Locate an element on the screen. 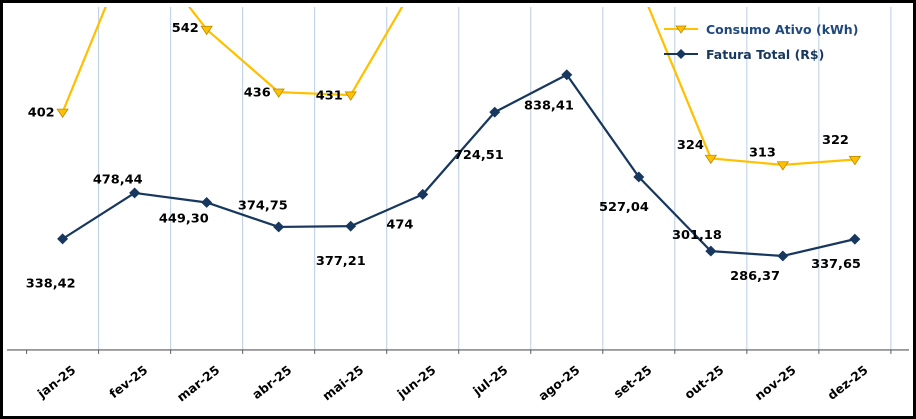  chart-legend: Consumo Ativo (kWh) Fatura Total (R$) is located at coordinates (760, 41).